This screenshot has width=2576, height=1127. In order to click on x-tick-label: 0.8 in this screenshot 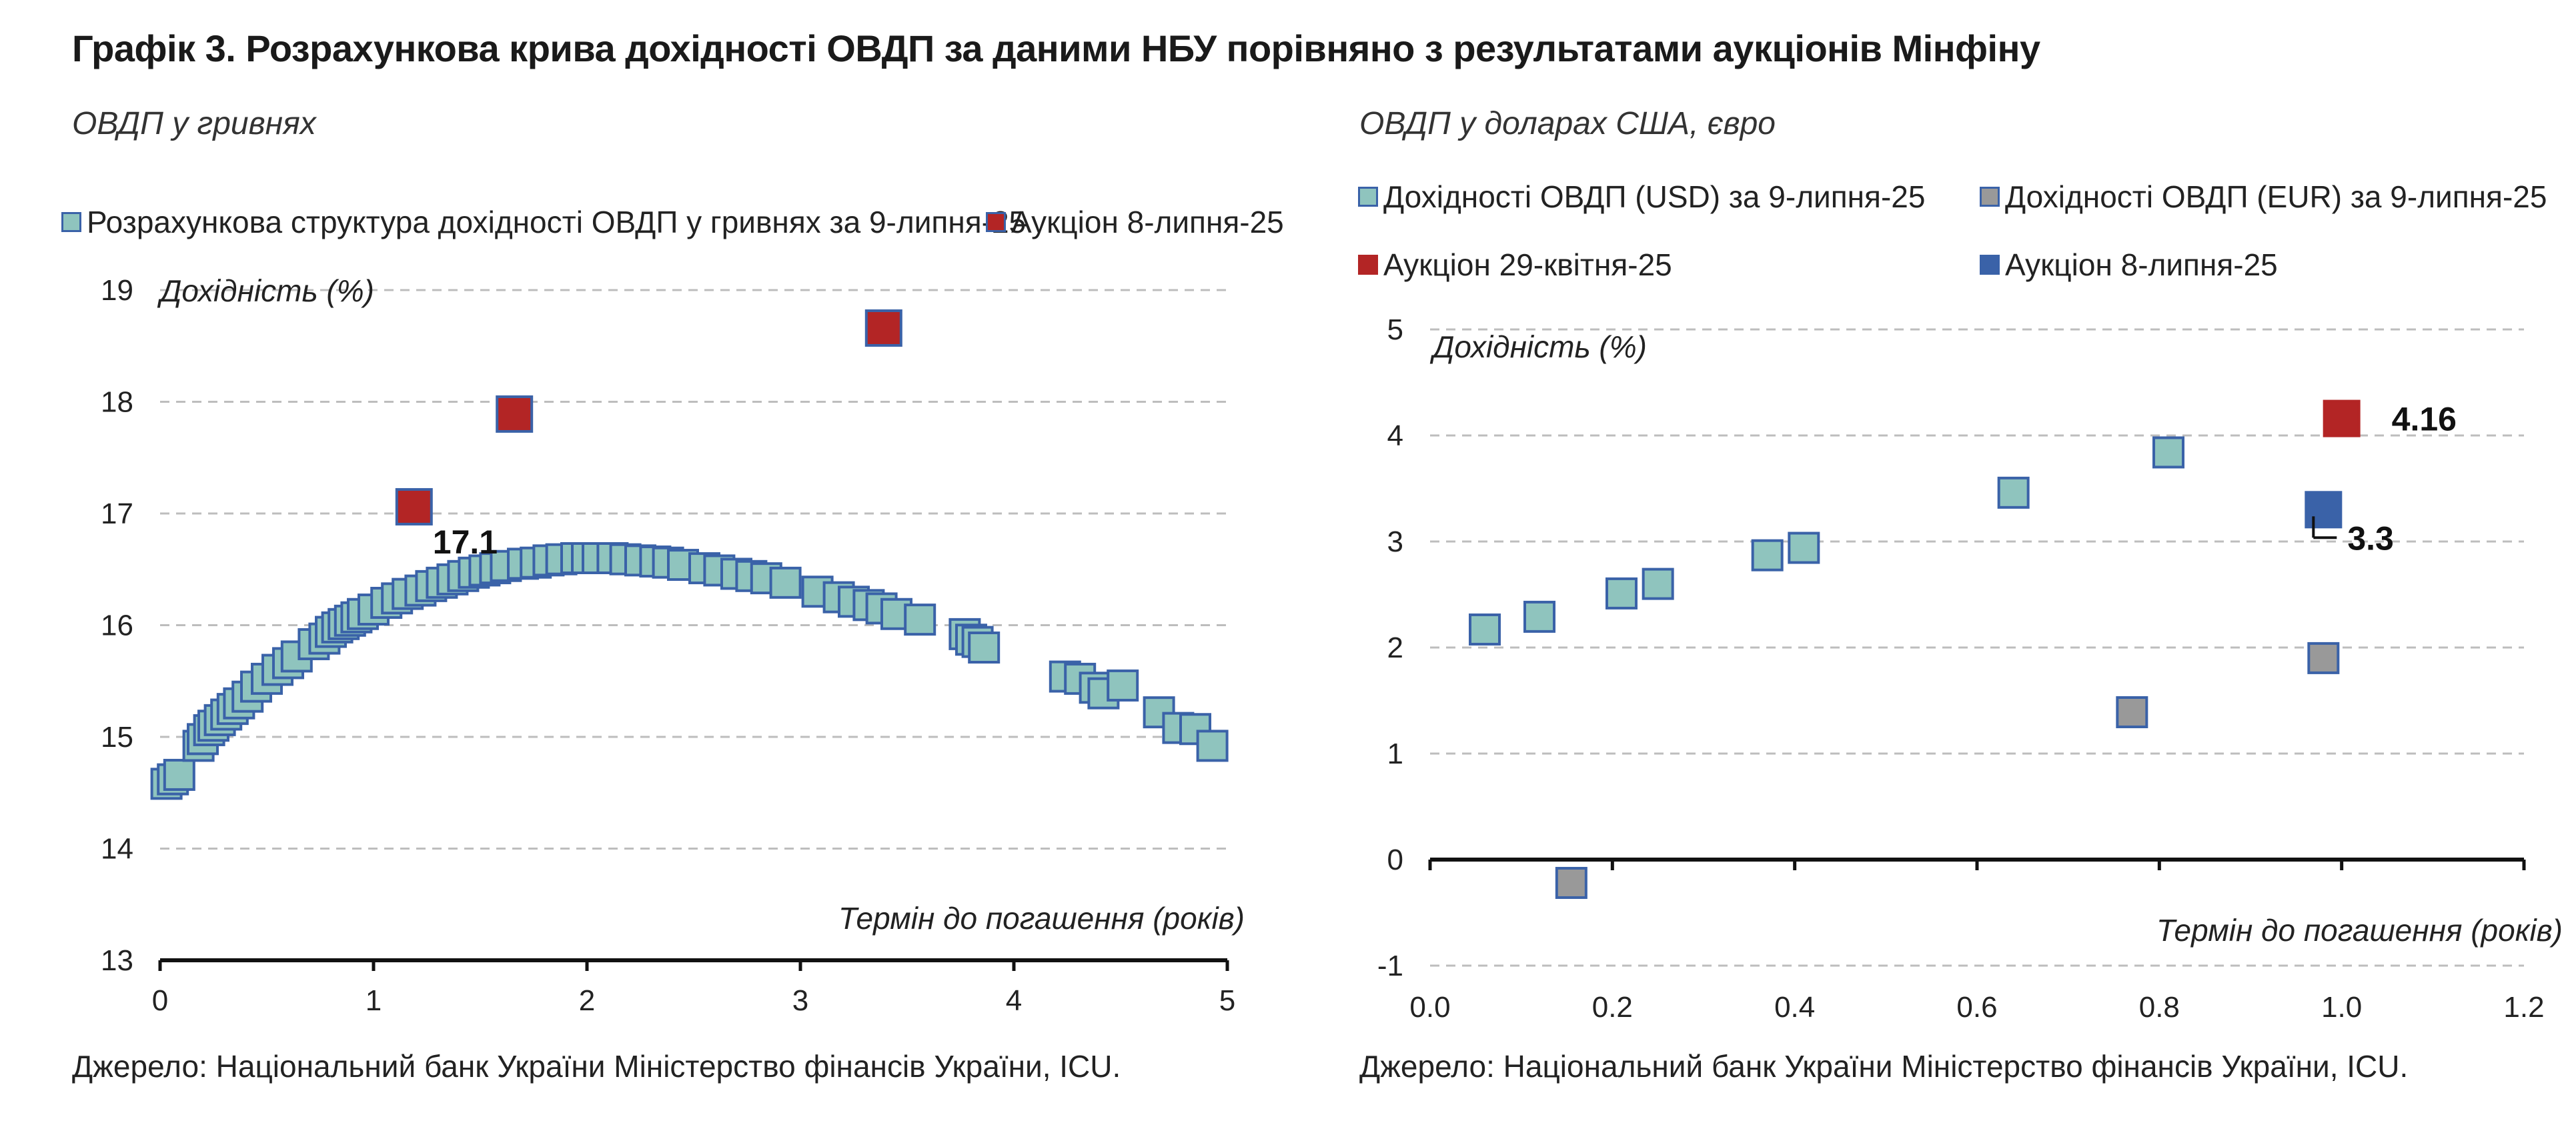, I will do `click(2159, 1008)`.